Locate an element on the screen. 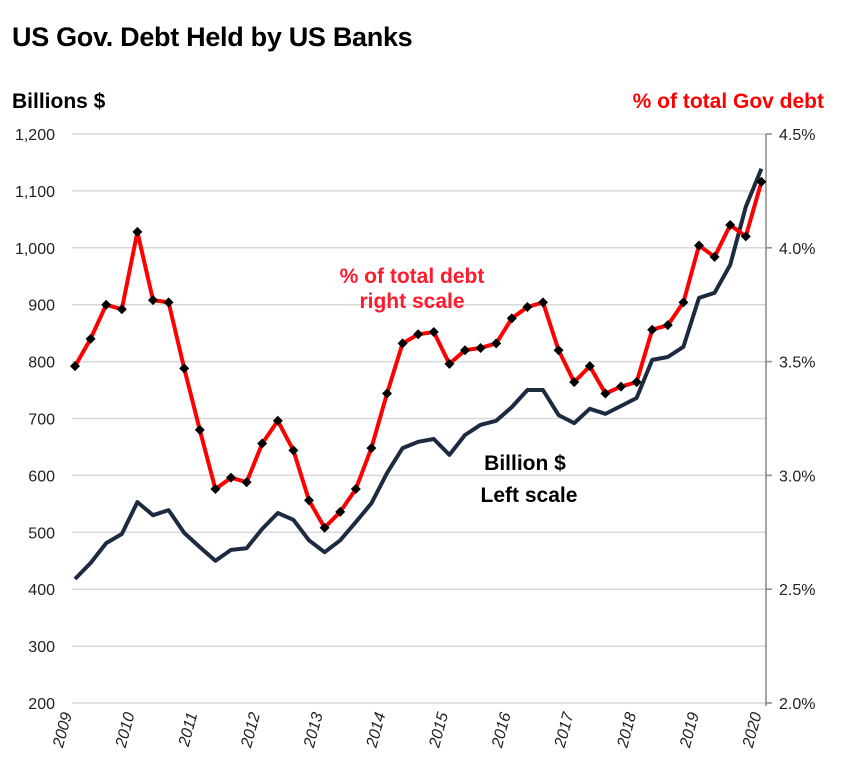 This screenshot has width=850, height=783. annotation-red-2: right scale is located at coordinates (411, 301).